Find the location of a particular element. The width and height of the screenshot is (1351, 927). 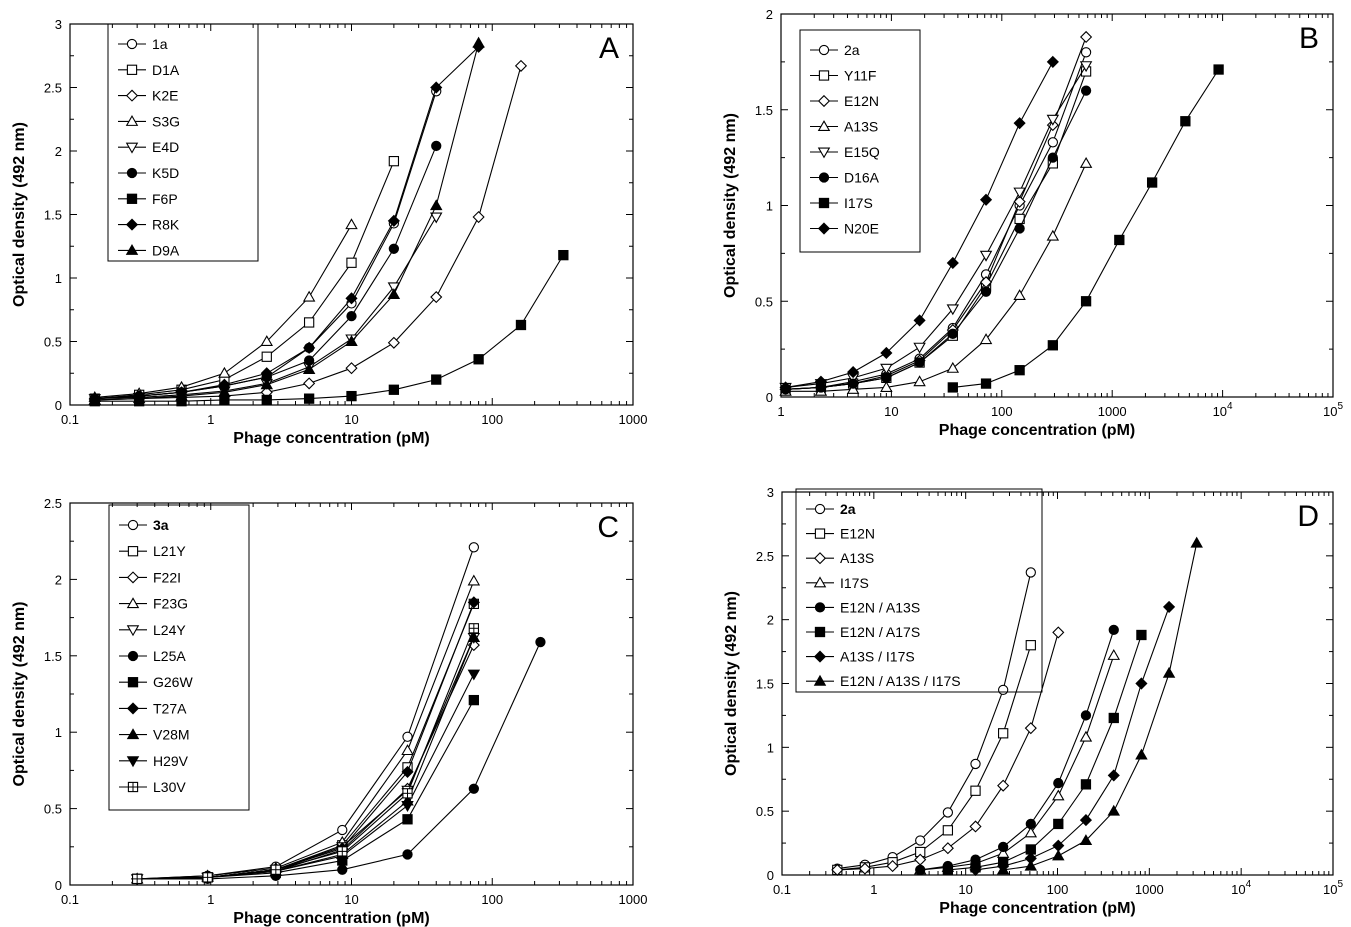

legend-label: S3G is located at coordinates (166, 121).